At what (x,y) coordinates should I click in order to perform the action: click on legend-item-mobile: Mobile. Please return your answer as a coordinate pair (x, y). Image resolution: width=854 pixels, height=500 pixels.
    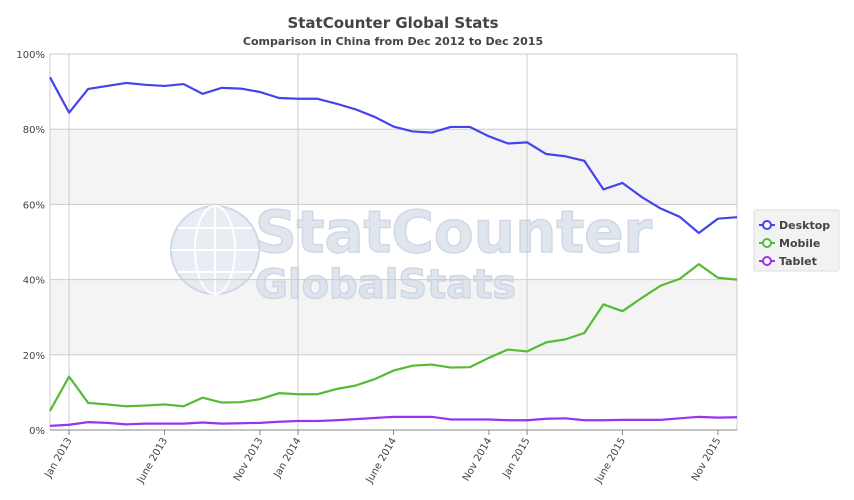
    Looking at the image, I should click on (799, 243).